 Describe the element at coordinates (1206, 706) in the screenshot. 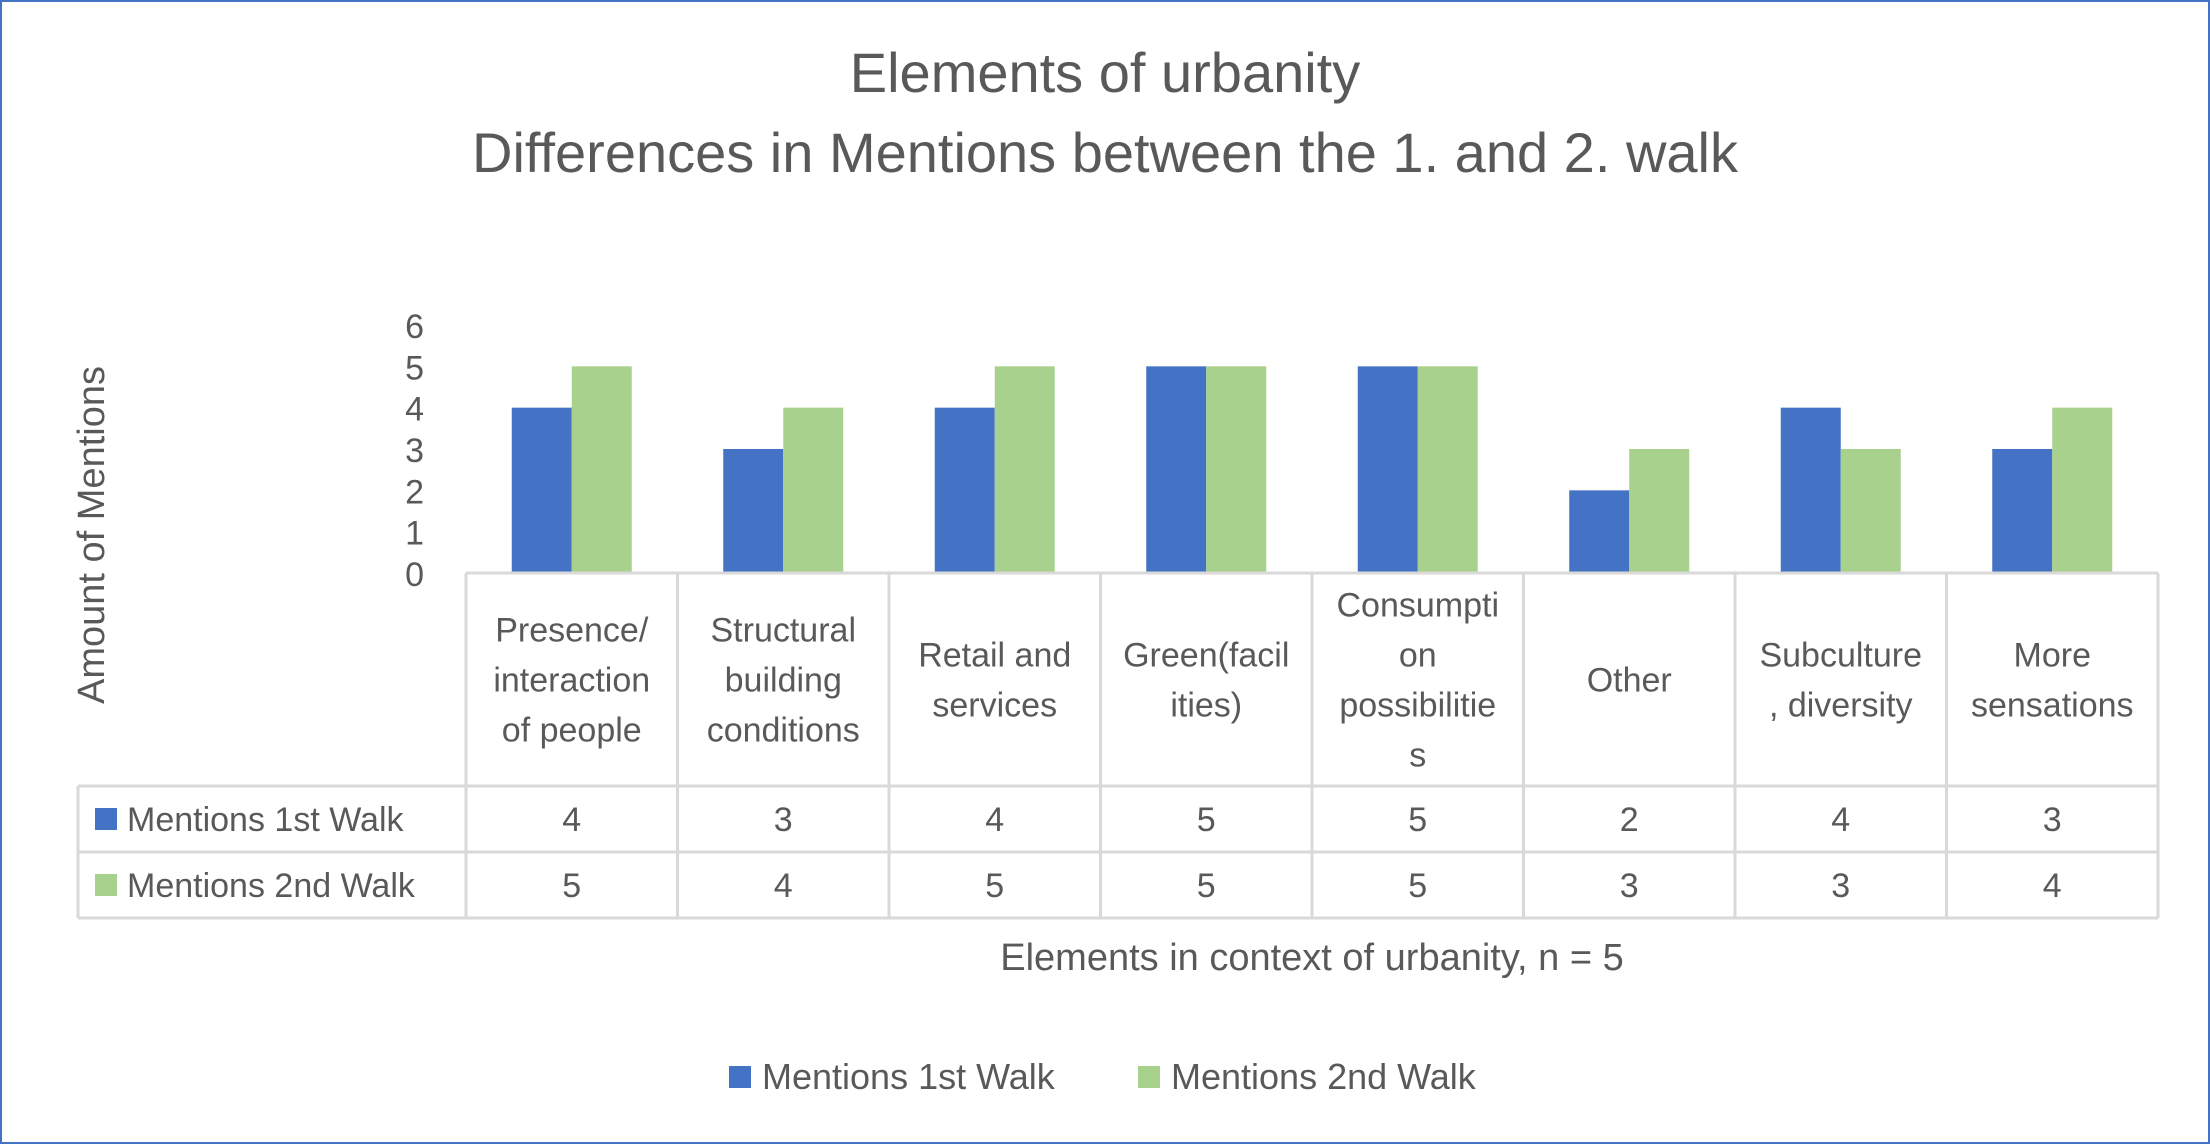

I see `category-label: ities)` at that location.